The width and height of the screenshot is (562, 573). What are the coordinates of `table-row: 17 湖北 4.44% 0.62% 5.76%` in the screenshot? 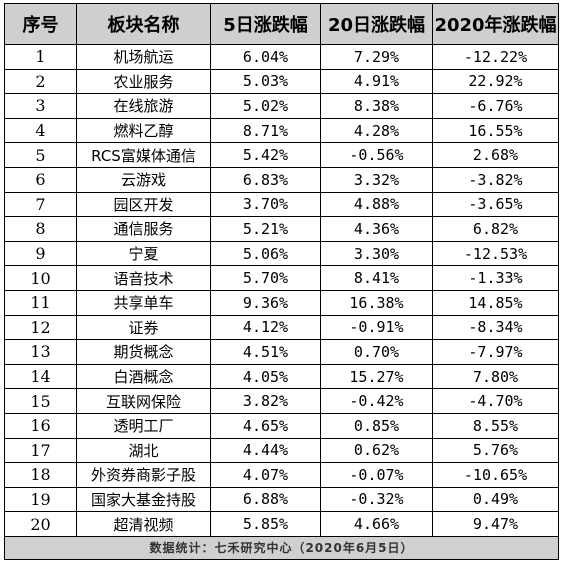 It's located at (281, 450).